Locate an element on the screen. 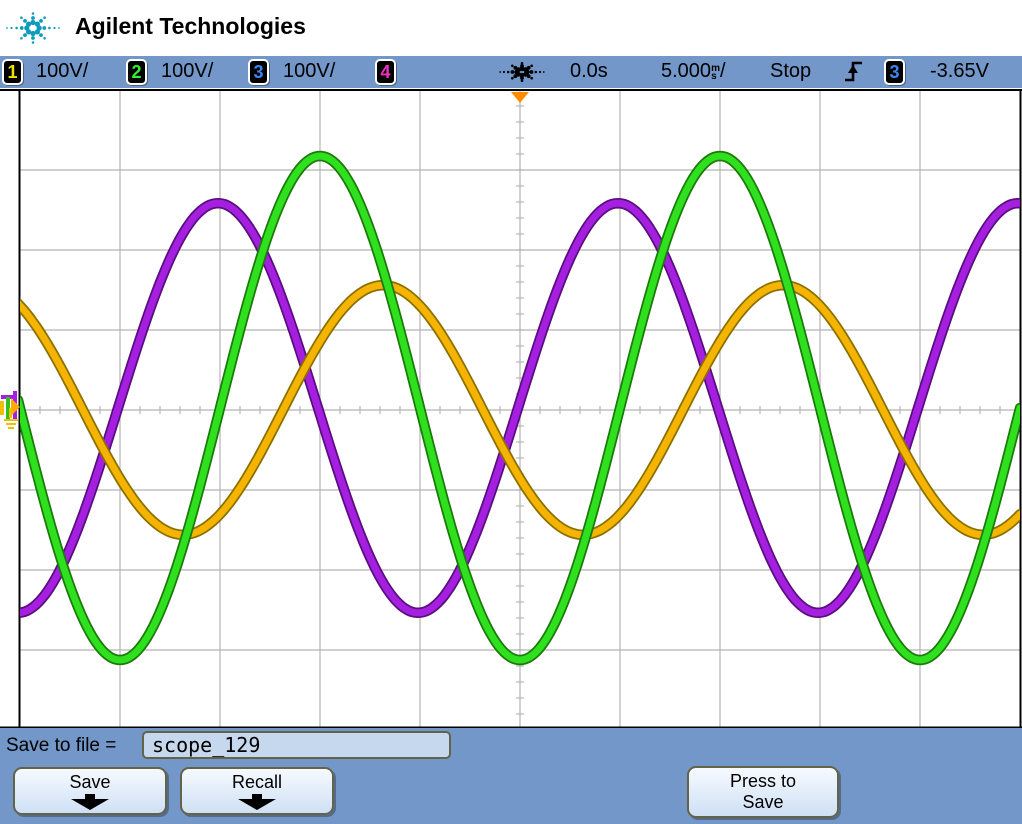 The width and height of the screenshot is (1022, 824). trigger-source-badge: 3 is located at coordinates (894, 72).